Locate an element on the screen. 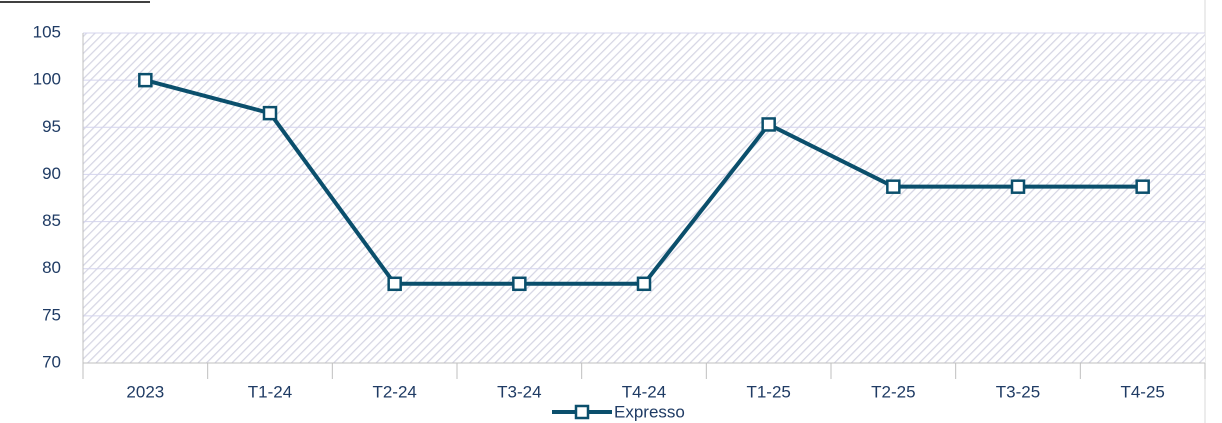 The height and width of the screenshot is (423, 1222). y-tick-label: 85 is located at coordinates (51, 220).